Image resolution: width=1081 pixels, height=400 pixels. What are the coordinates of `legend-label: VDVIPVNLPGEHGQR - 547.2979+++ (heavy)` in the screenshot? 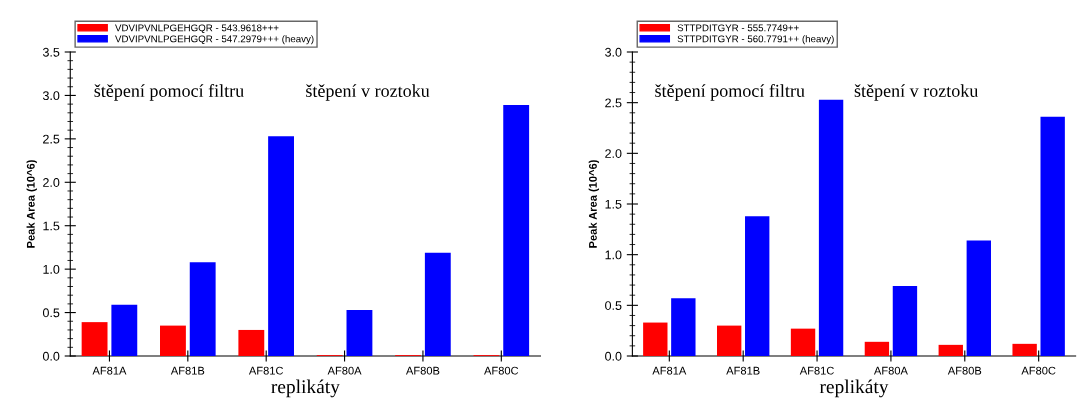 It's located at (214, 40).